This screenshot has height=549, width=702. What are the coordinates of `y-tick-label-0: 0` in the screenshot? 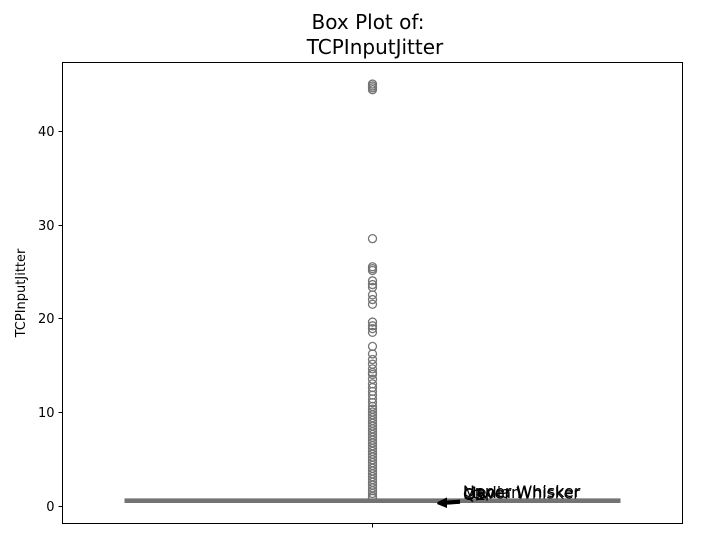 It's located at (50, 507).